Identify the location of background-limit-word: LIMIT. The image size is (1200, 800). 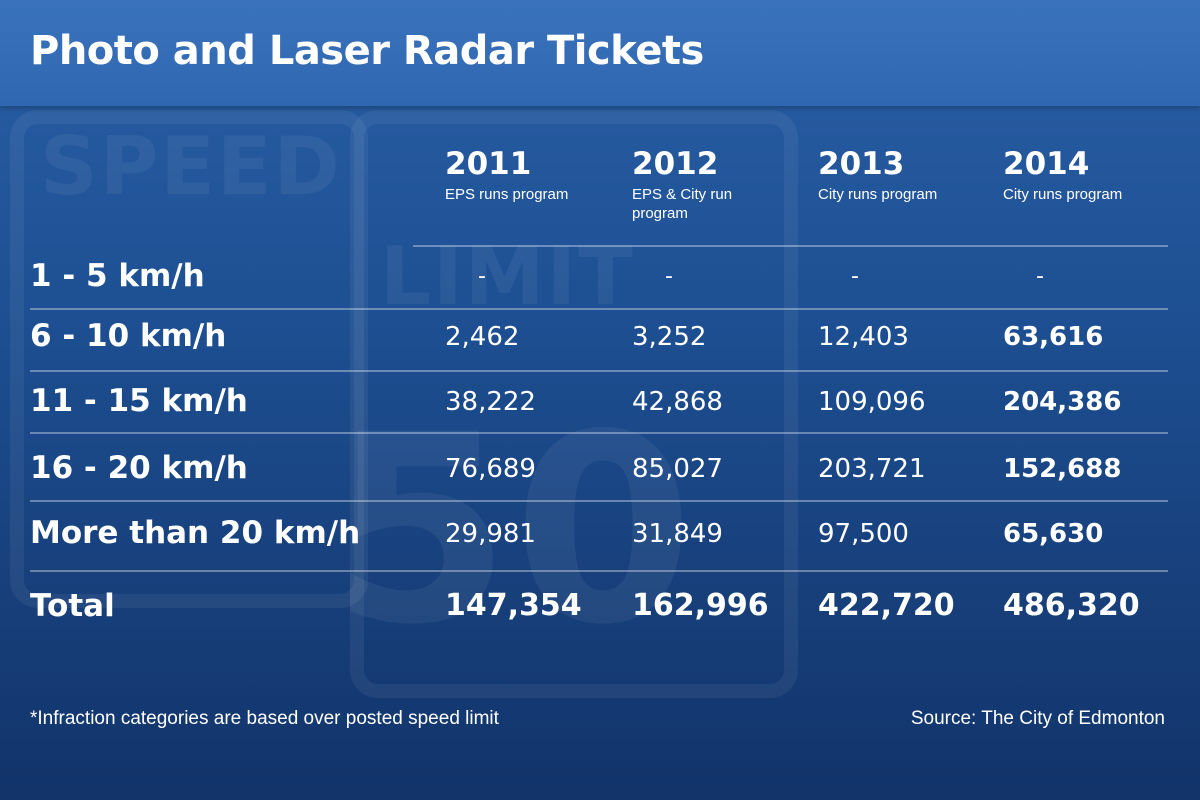
(507, 276).